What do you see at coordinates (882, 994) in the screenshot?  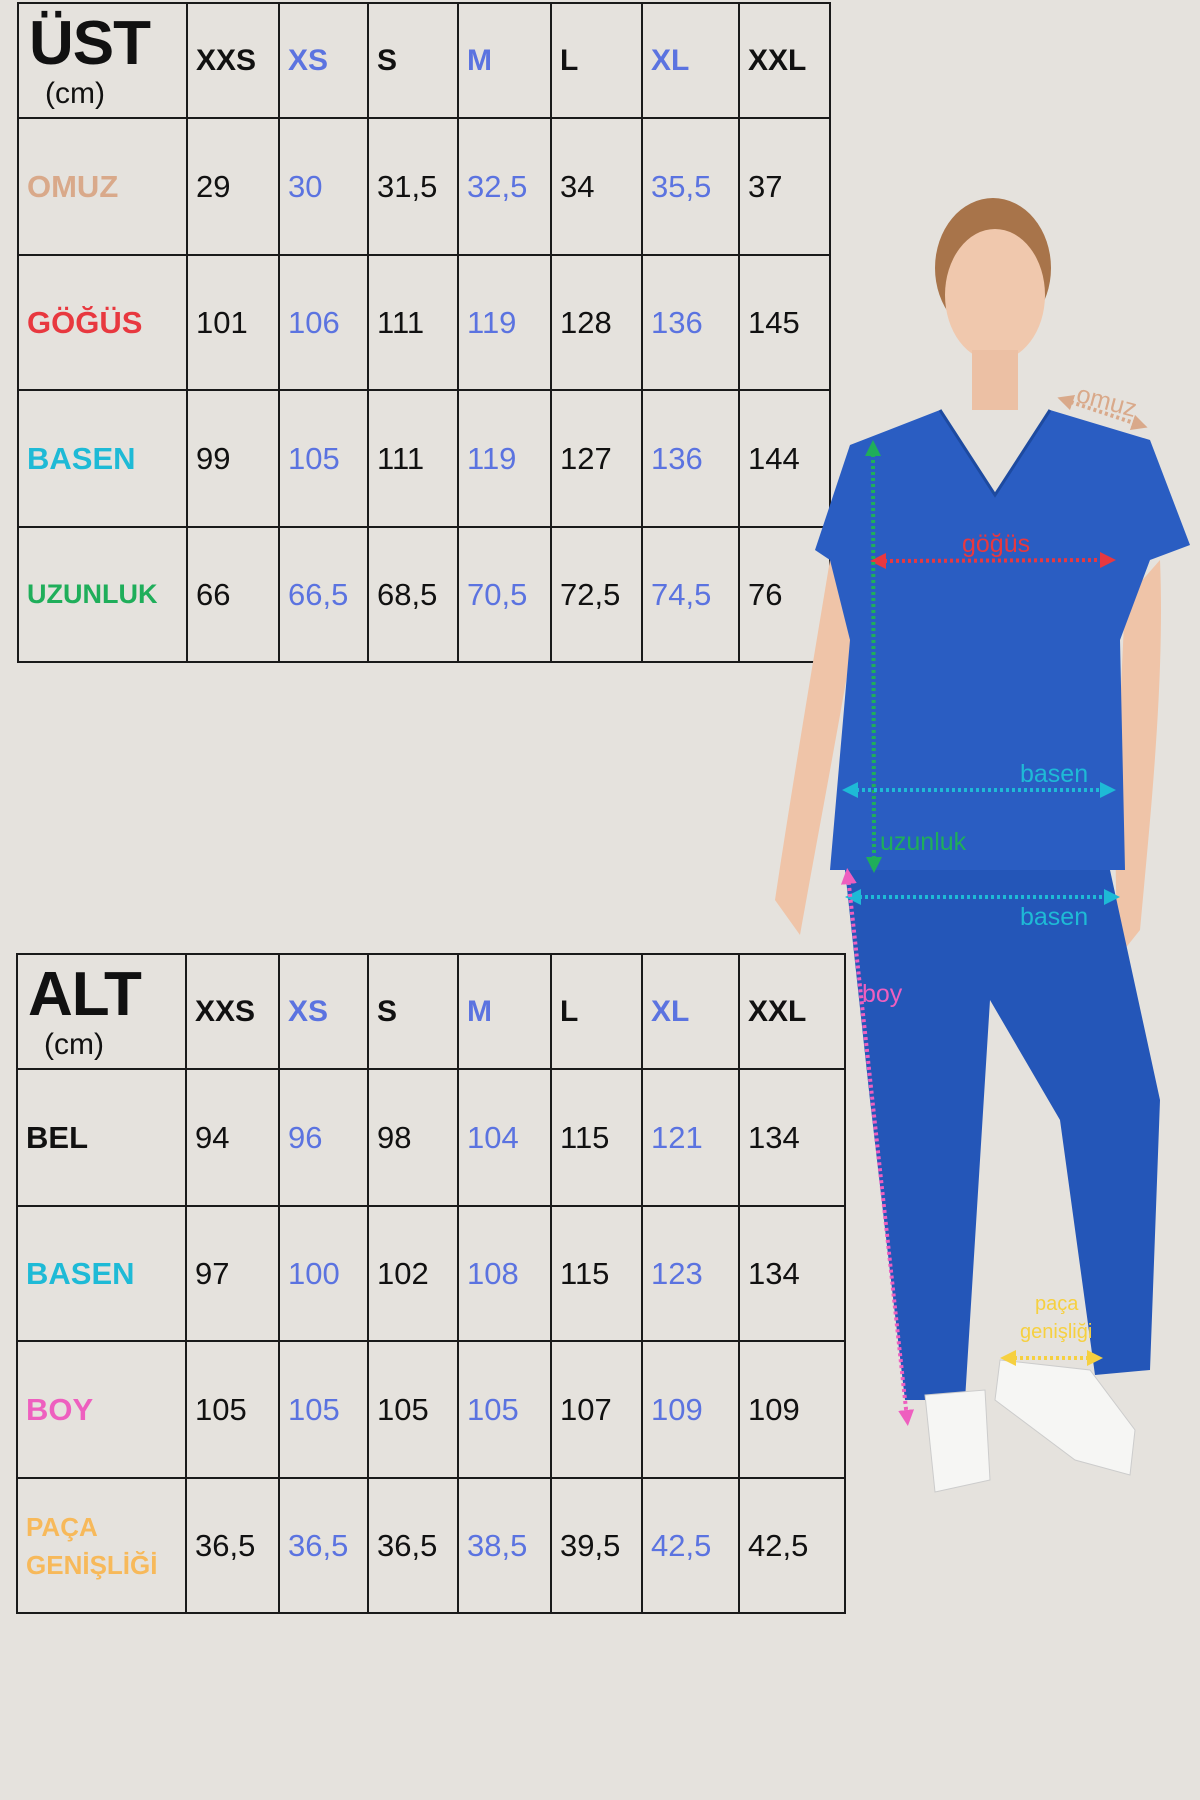 I see `boy-label: boy` at bounding box center [882, 994].